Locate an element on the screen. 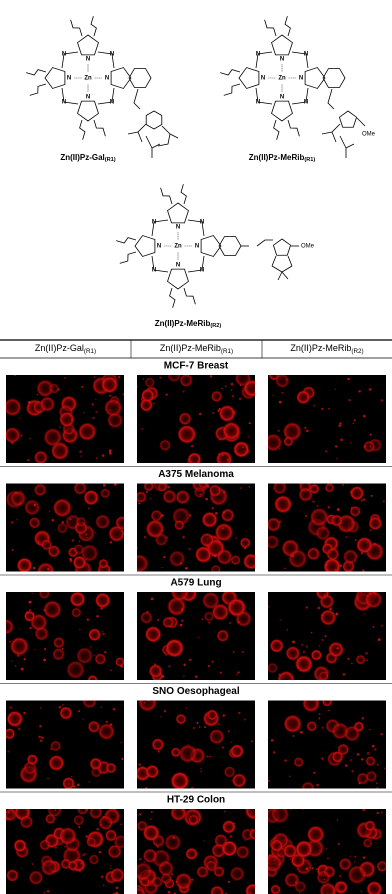 This screenshot has width=392, height=894. label: Zn(II)Pz-MeRib(R2) is located at coordinates (326, 348).